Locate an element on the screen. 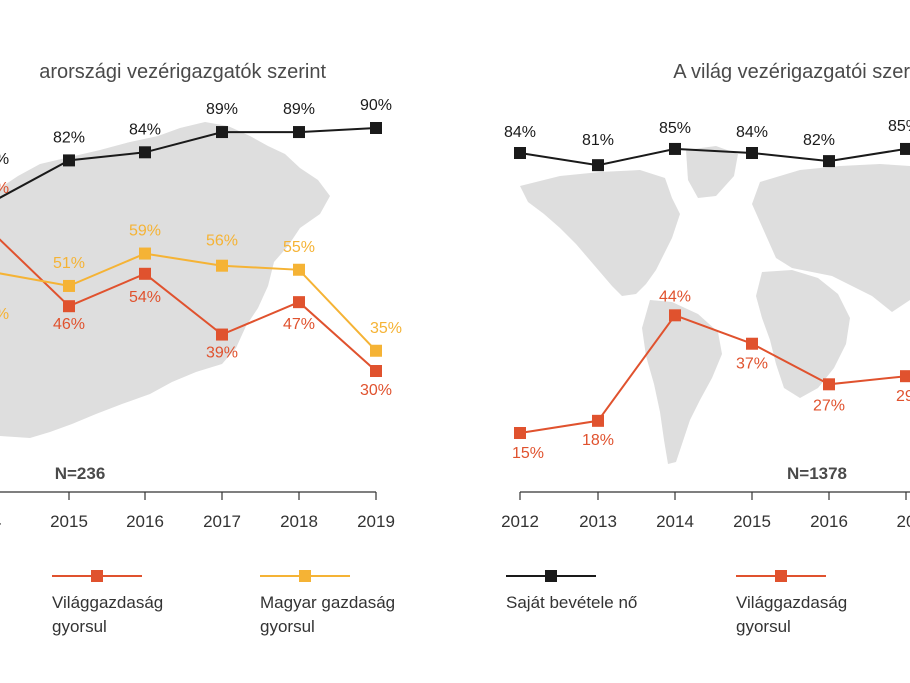  data-label: 55% is located at coordinates (299, 247).